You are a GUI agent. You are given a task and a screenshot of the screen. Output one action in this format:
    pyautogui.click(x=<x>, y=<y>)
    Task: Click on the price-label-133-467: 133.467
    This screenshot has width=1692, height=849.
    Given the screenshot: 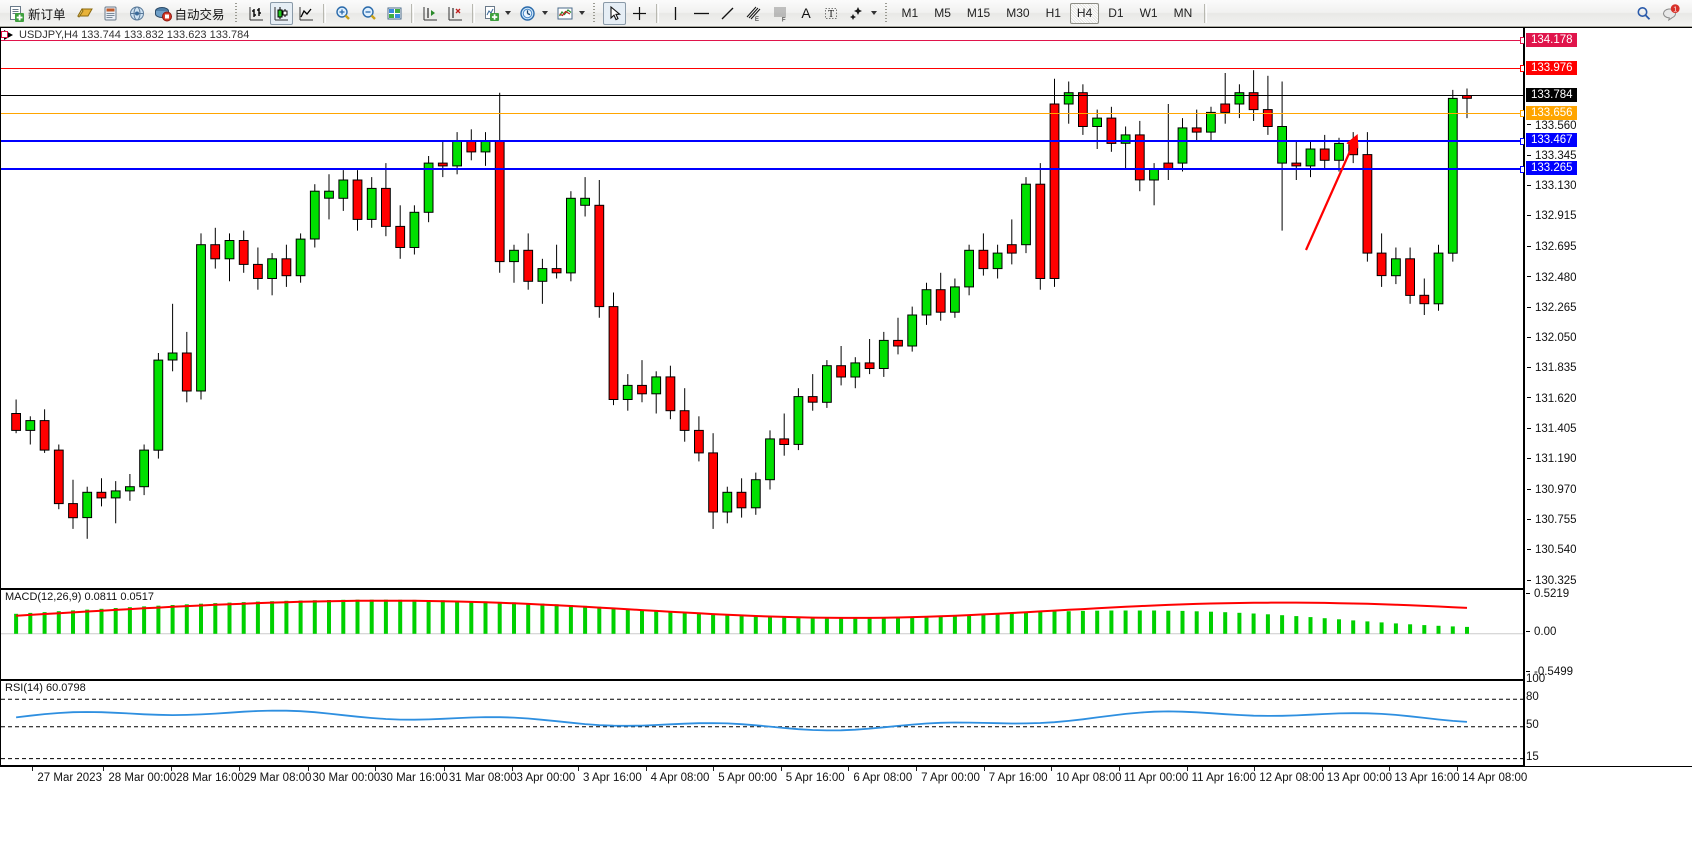 What is the action you would take?
    pyautogui.click(x=1551, y=139)
    